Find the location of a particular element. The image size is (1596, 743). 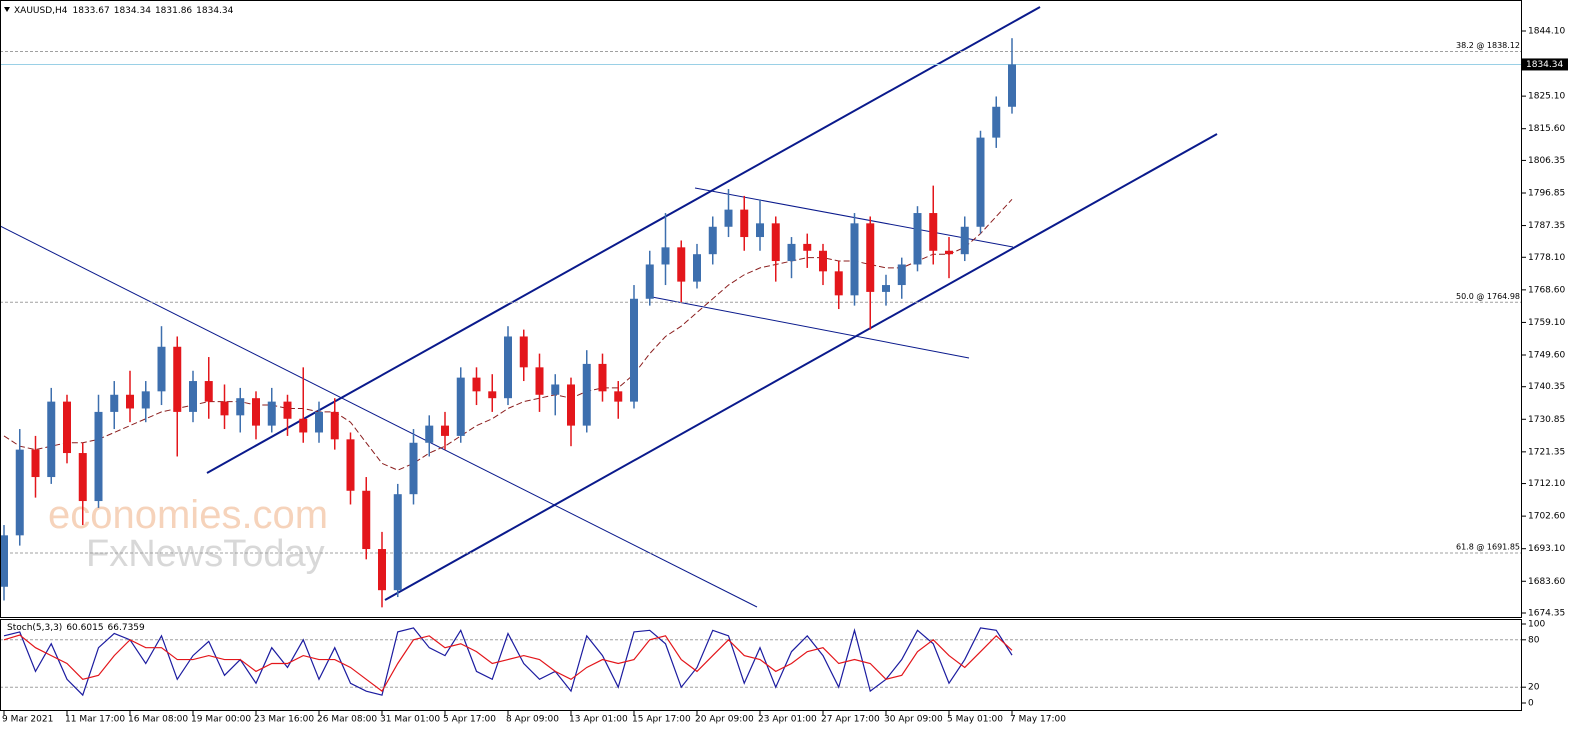

y-tick-label: 1815.60 is located at coordinates (1546, 129).